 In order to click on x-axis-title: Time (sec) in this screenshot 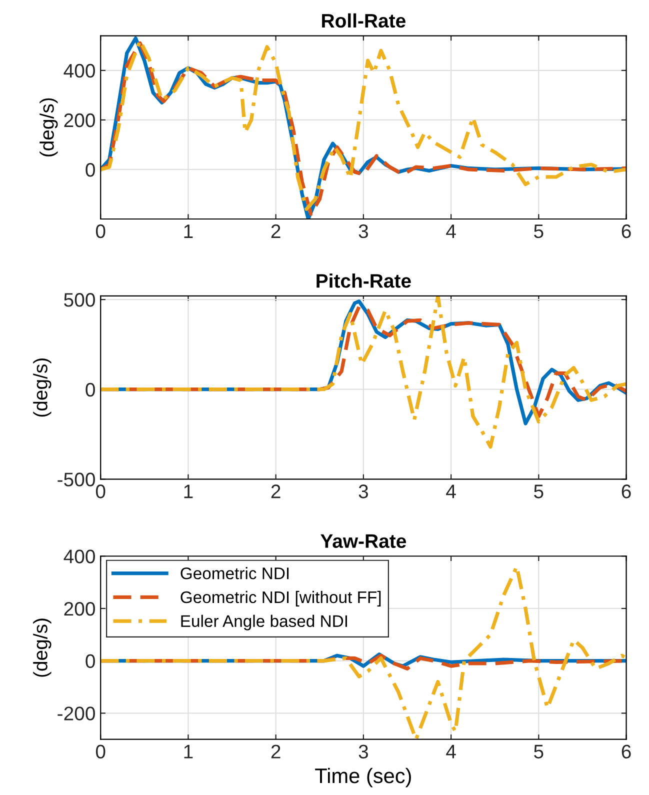, I will do `click(363, 778)`.